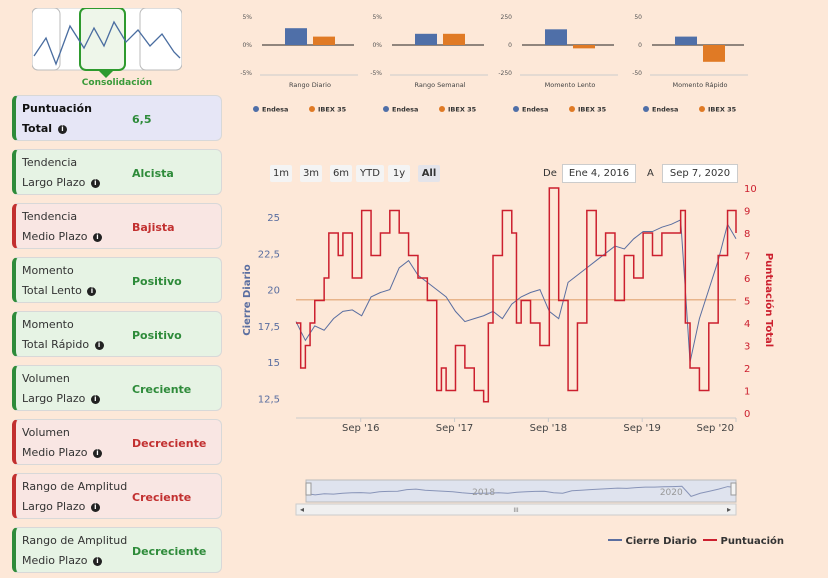  What do you see at coordinates (310, 85) in the screenshot?
I see `x-axis-label: Rango Diario` at bounding box center [310, 85].